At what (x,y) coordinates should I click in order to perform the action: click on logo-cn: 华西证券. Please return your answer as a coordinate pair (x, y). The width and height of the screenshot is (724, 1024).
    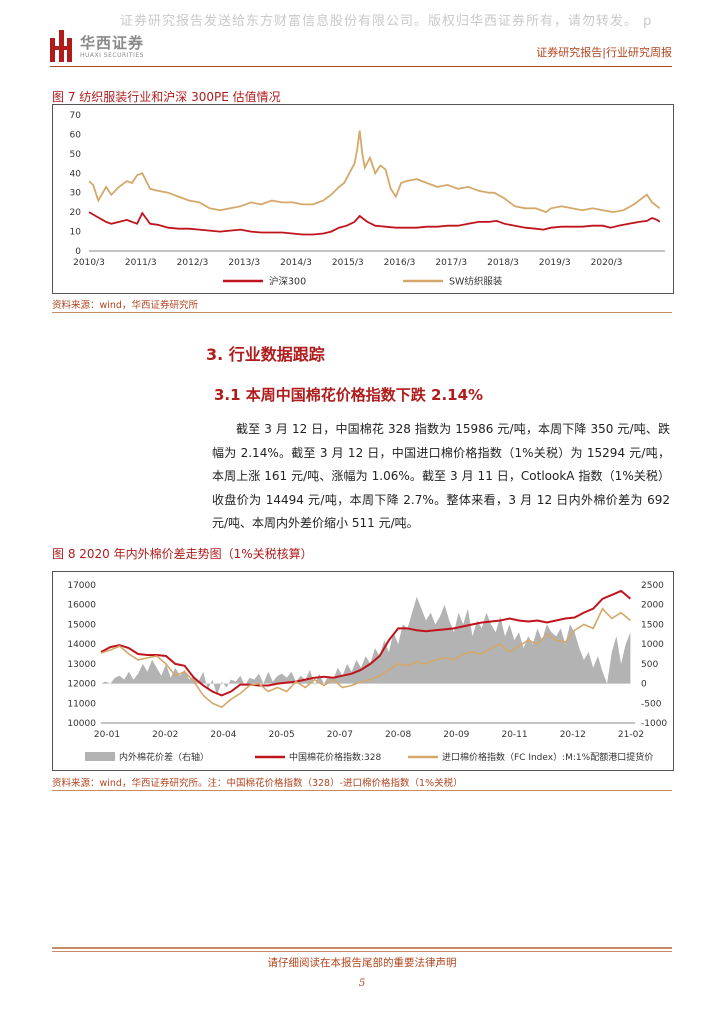
    Looking at the image, I should click on (112, 43).